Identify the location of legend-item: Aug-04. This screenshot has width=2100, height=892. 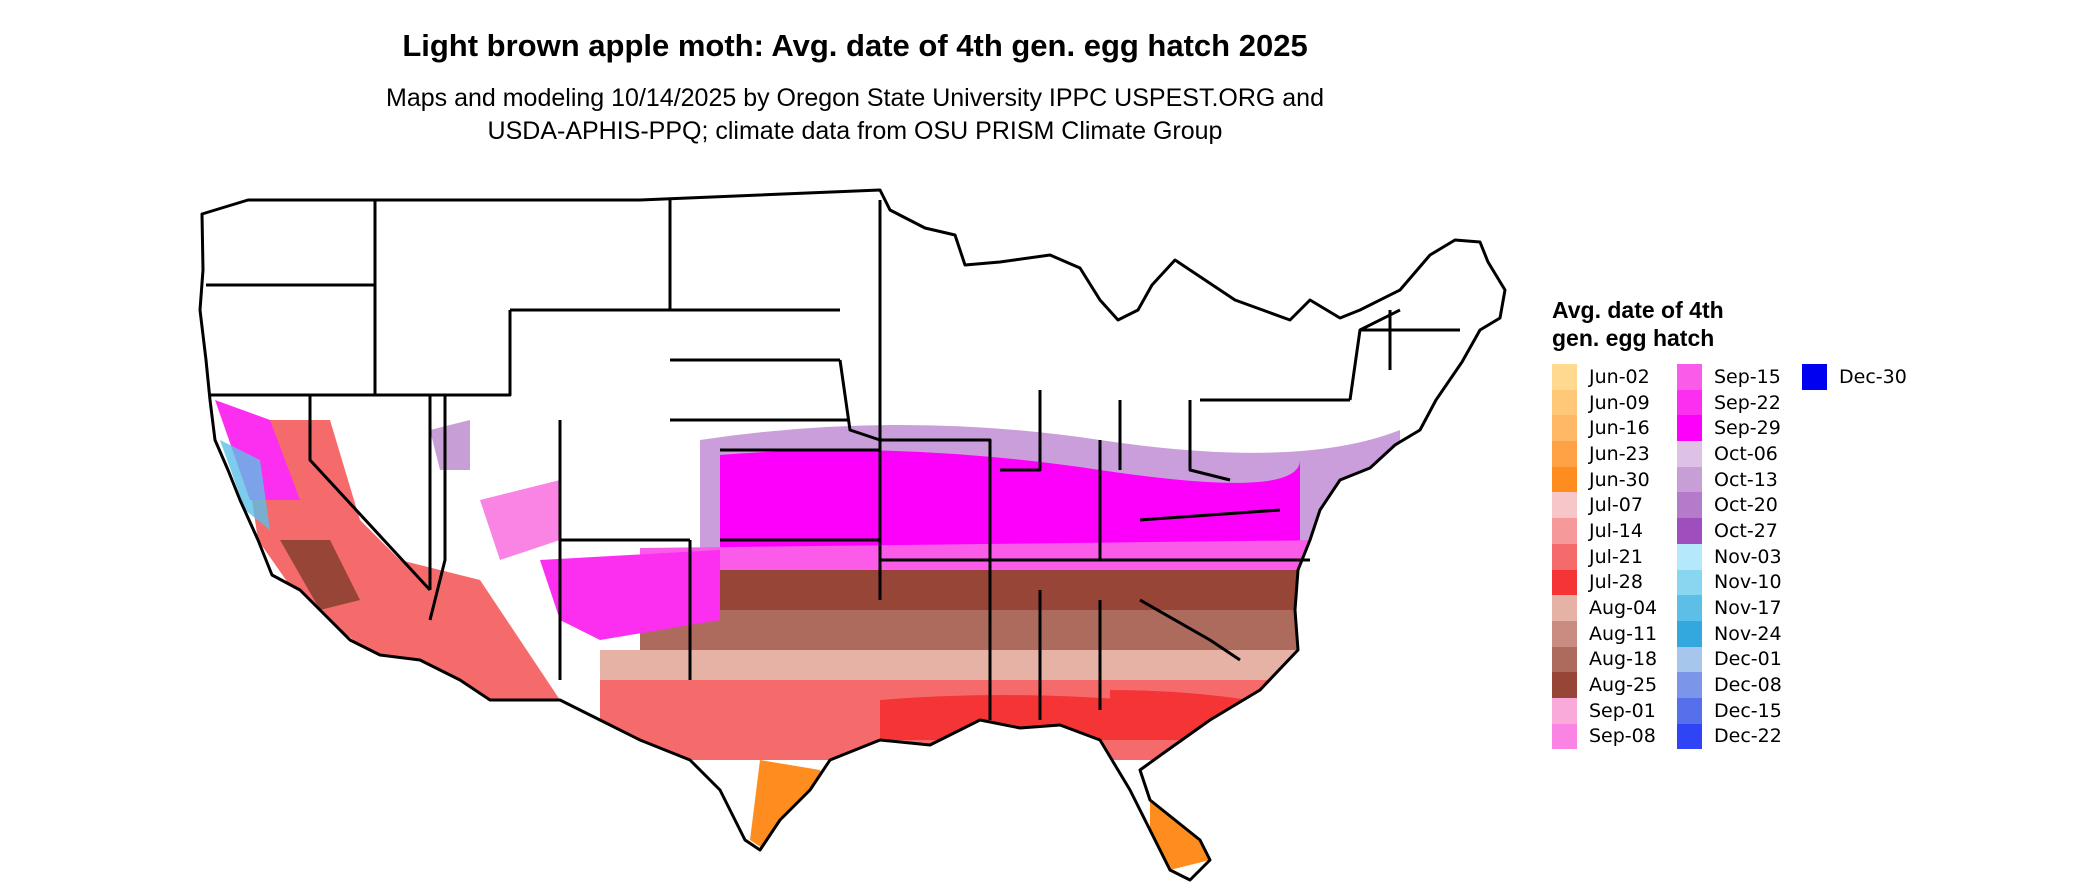
(1604, 608).